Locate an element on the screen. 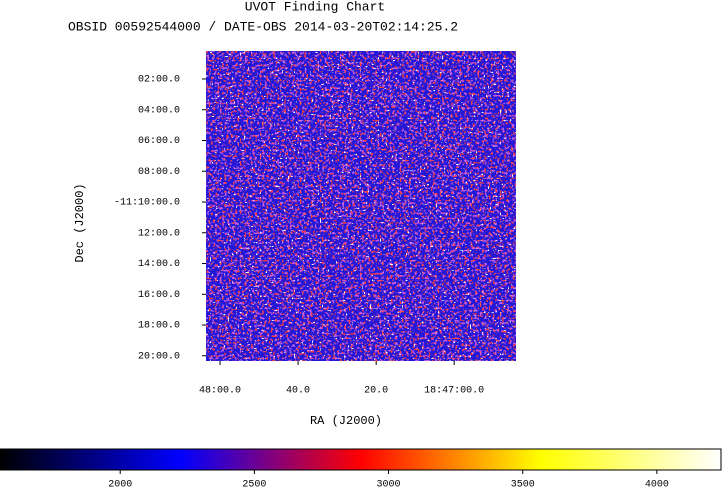 The width and height of the screenshot is (722, 489). colorbar-tick-label: 3500 is located at coordinates (523, 484).